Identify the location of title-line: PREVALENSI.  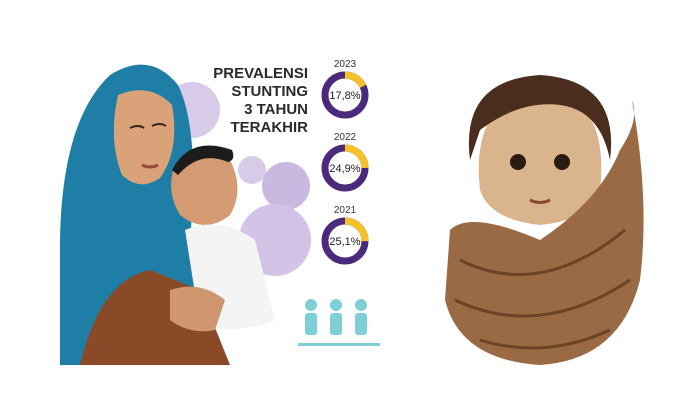
(260, 73).